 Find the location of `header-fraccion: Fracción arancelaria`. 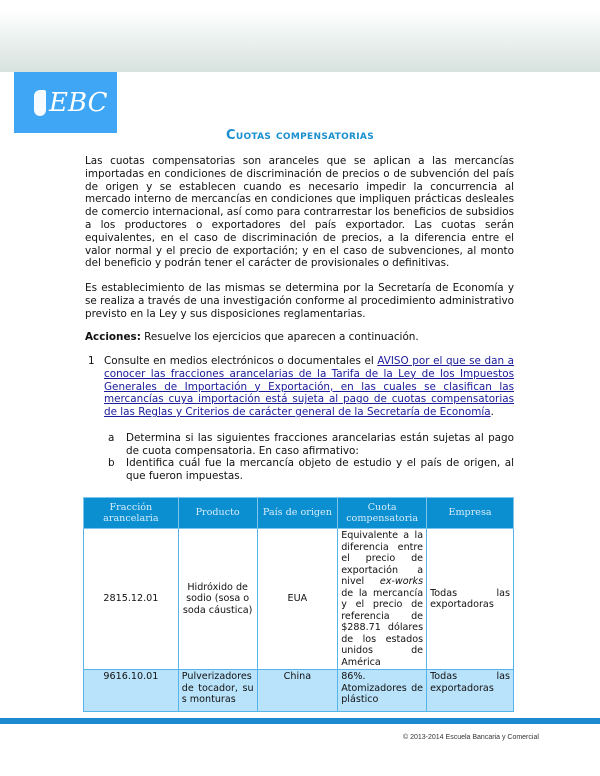

header-fraccion: Fracción arancelaria is located at coordinates (131, 513).